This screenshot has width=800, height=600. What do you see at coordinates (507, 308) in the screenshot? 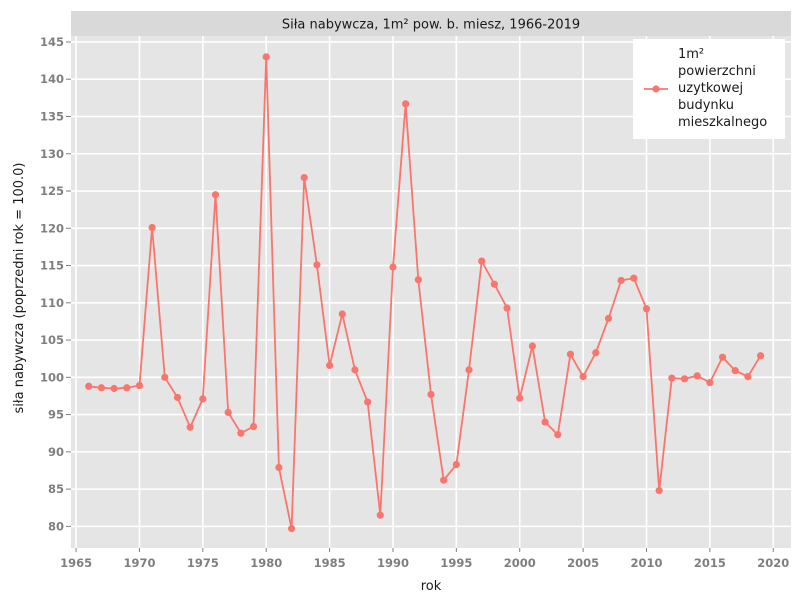
I see `data-point-1999` at bounding box center [507, 308].